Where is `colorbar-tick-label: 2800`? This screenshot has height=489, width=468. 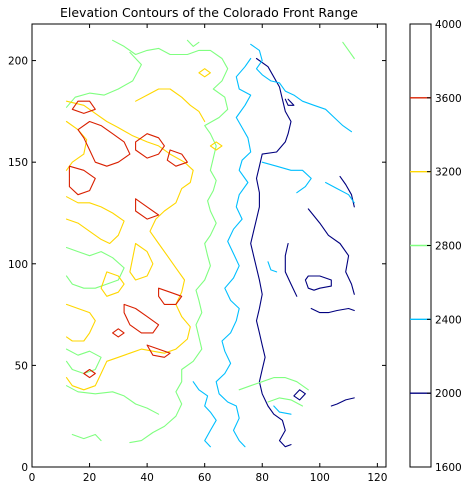 colorbar-tick-label: 2800 is located at coordinates (448, 247).